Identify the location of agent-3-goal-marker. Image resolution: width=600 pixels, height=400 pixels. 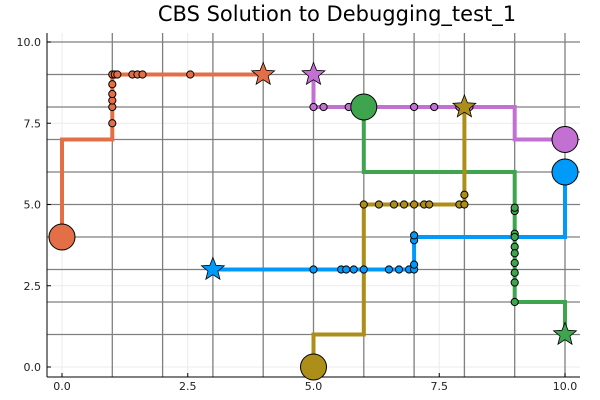
(565, 333).